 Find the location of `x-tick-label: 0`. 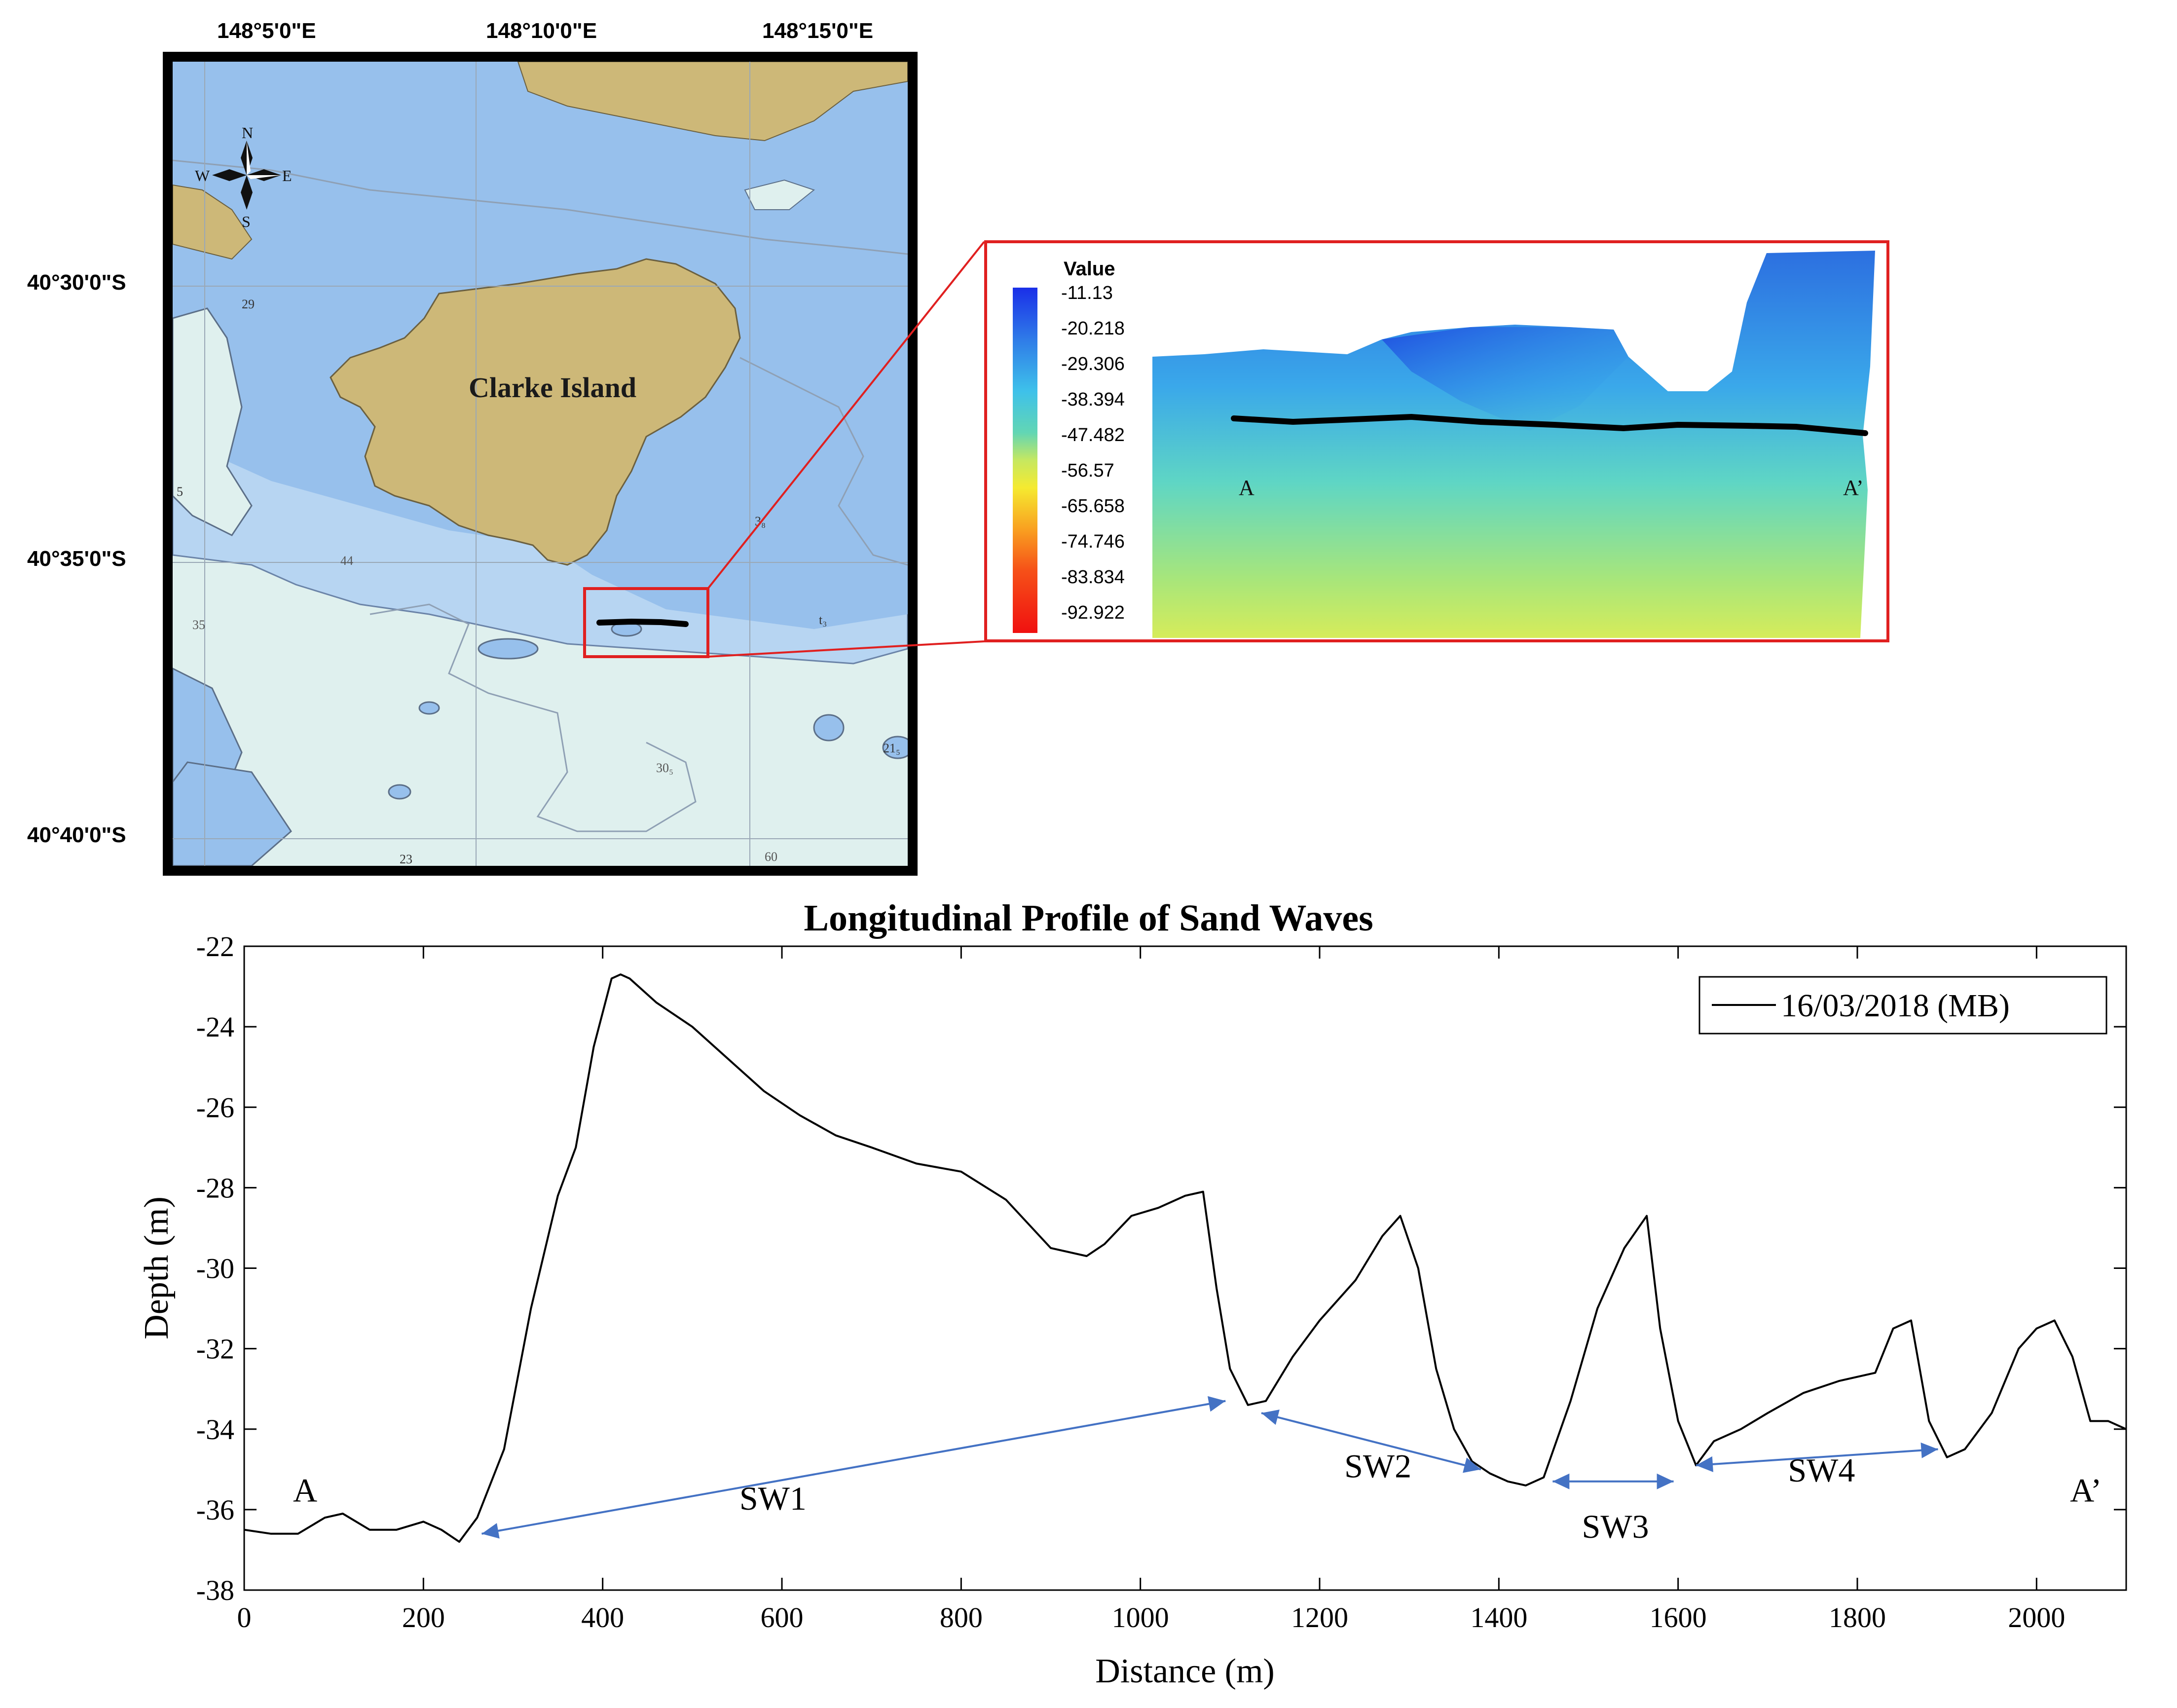

x-tick-label: 0 is located at coordinates (245, 1617).